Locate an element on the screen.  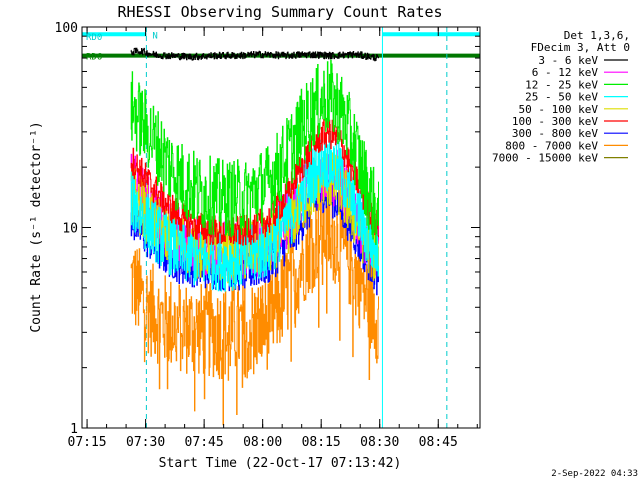
x-tick-label-3: 08:00 is located at coordinates (262, 442).